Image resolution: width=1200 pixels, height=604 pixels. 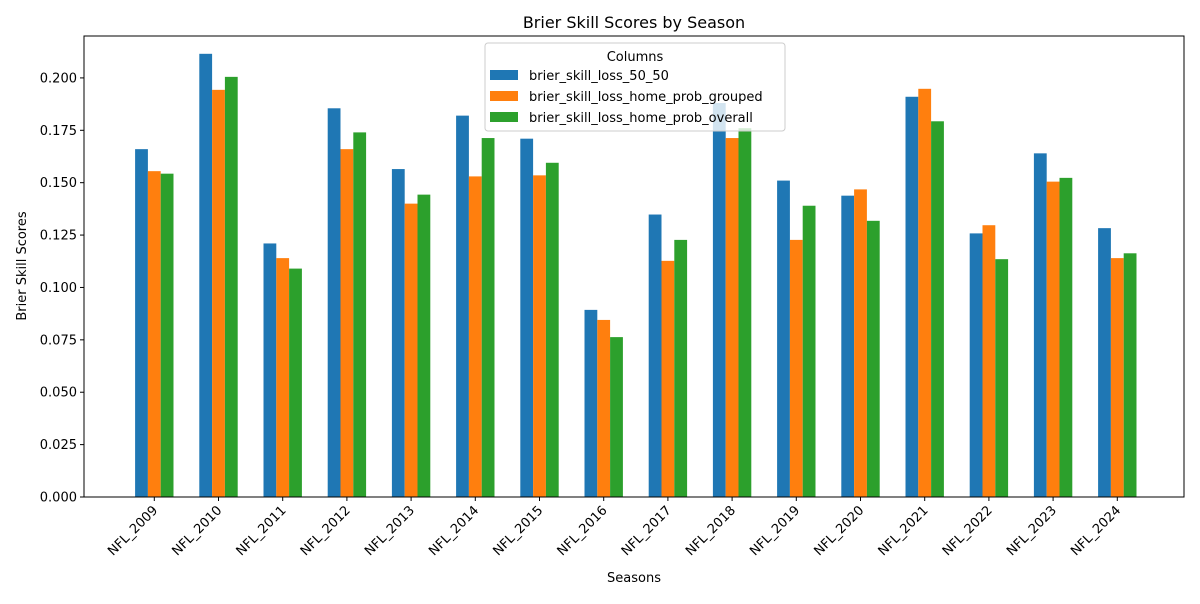 What do you see at coordinates (206, 275) in the screenshot?
I see `bar-brier_skill_loss_50_50-NFL_2010` at bounding box center [206, 275].